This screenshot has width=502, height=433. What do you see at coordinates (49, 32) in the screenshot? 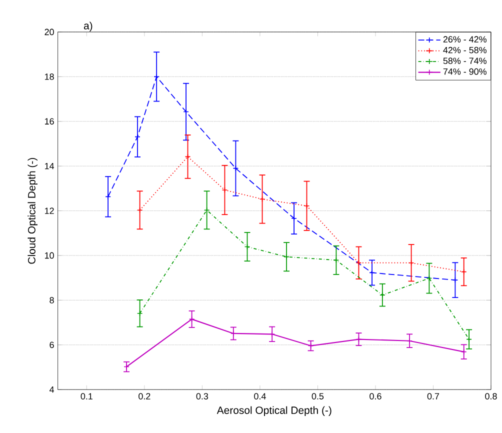
I see `y-tick-label: 20` at bounding box center [49, 32].